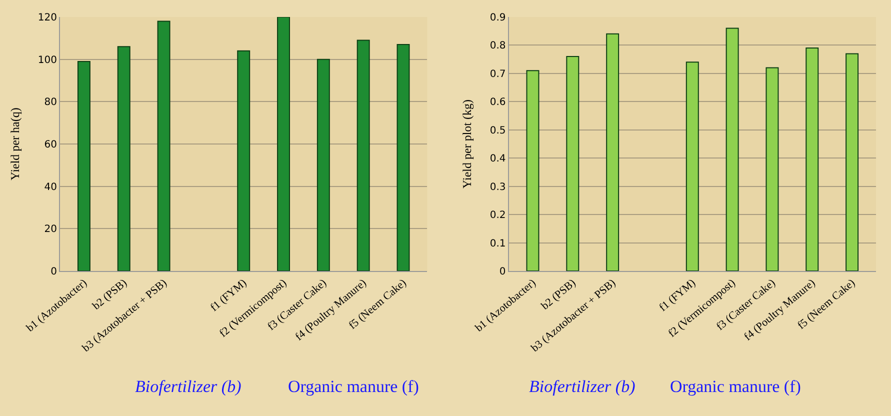  Describe the element at coordinates (467, 144) in the screenshot. I see `y-axis-title: Yield per plot (kg)` at that location.